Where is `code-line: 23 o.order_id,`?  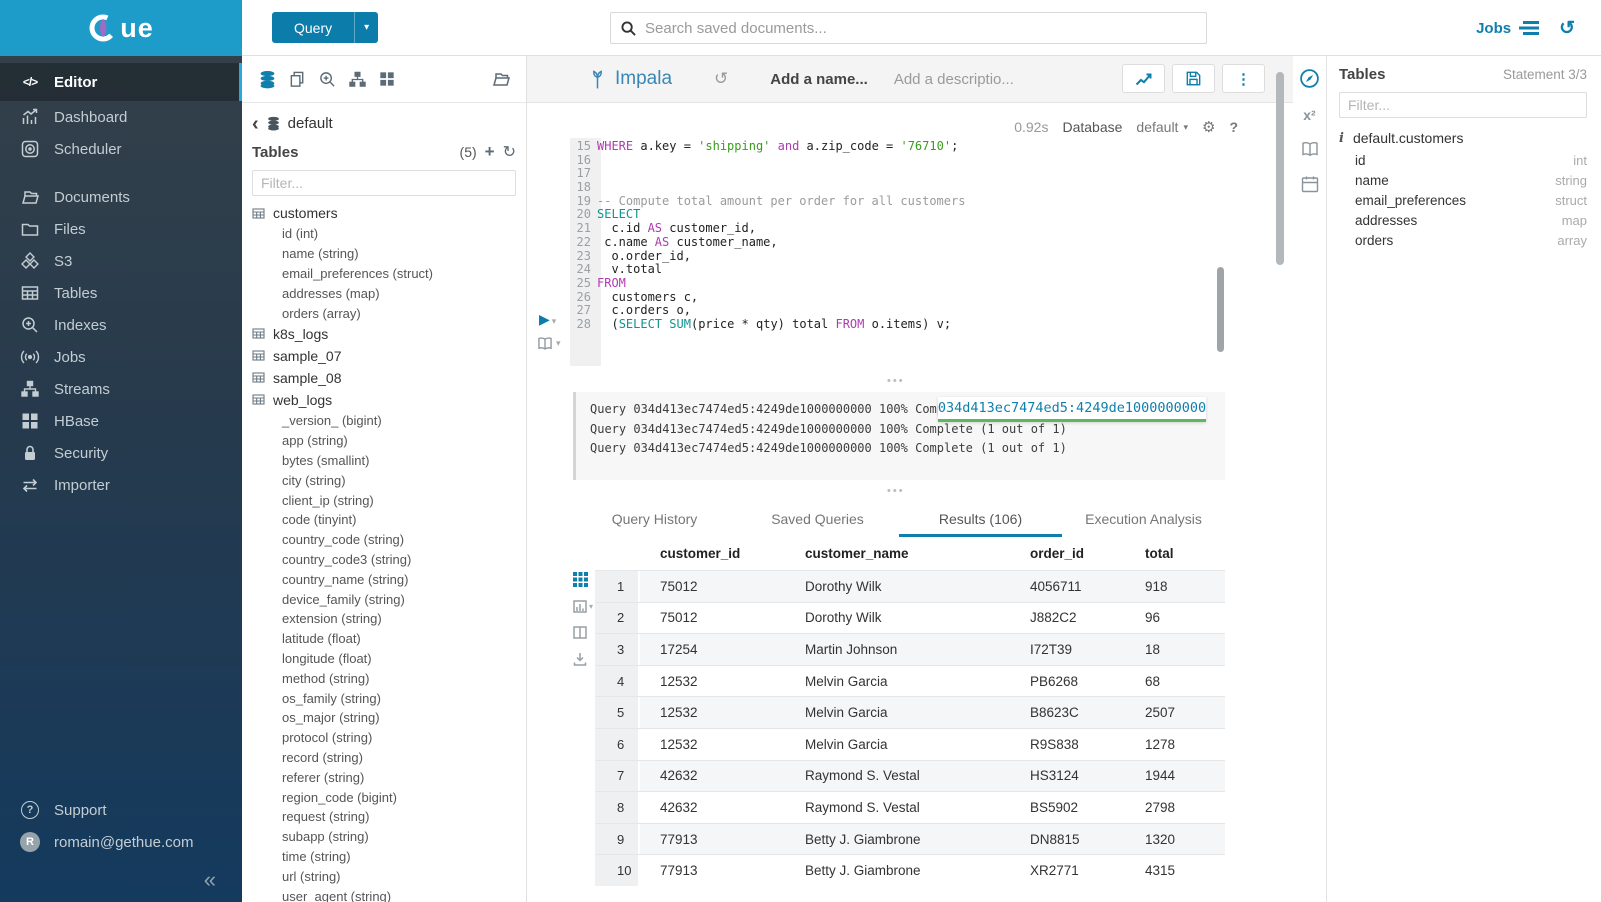
code-line: 23 o.order_id, is located at coordinates (920, 256).